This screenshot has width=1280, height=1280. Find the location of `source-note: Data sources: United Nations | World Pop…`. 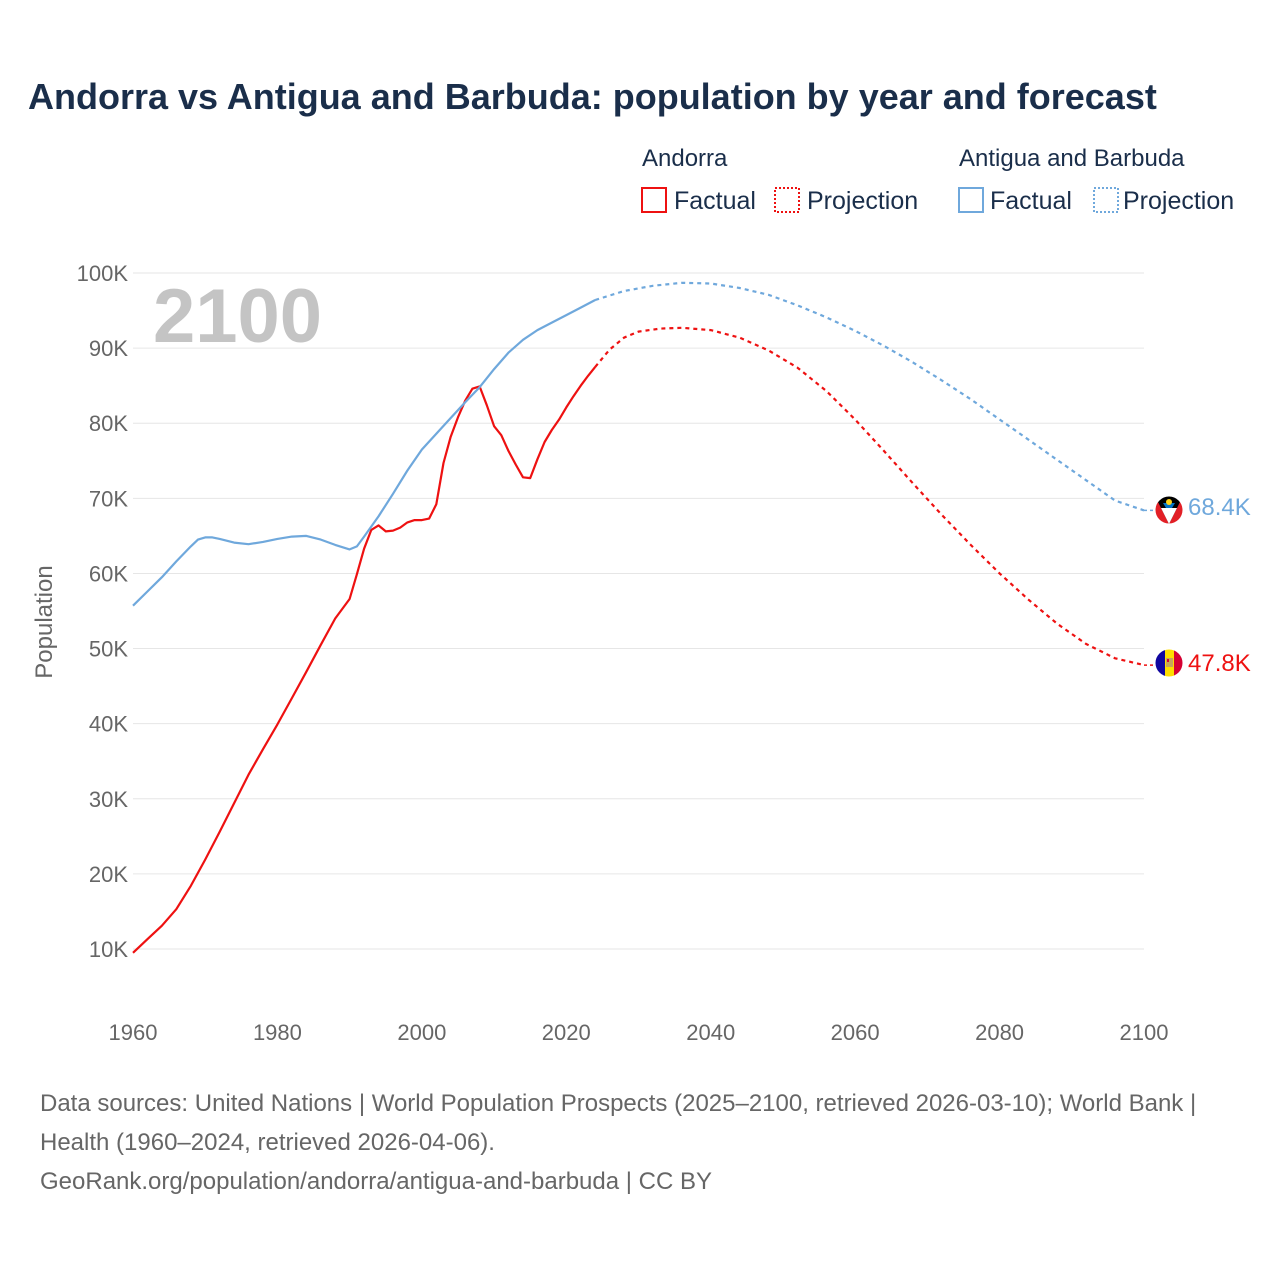

source-note: Data sources: United Nations | World Pop… is located at coordinates (640, 1142).